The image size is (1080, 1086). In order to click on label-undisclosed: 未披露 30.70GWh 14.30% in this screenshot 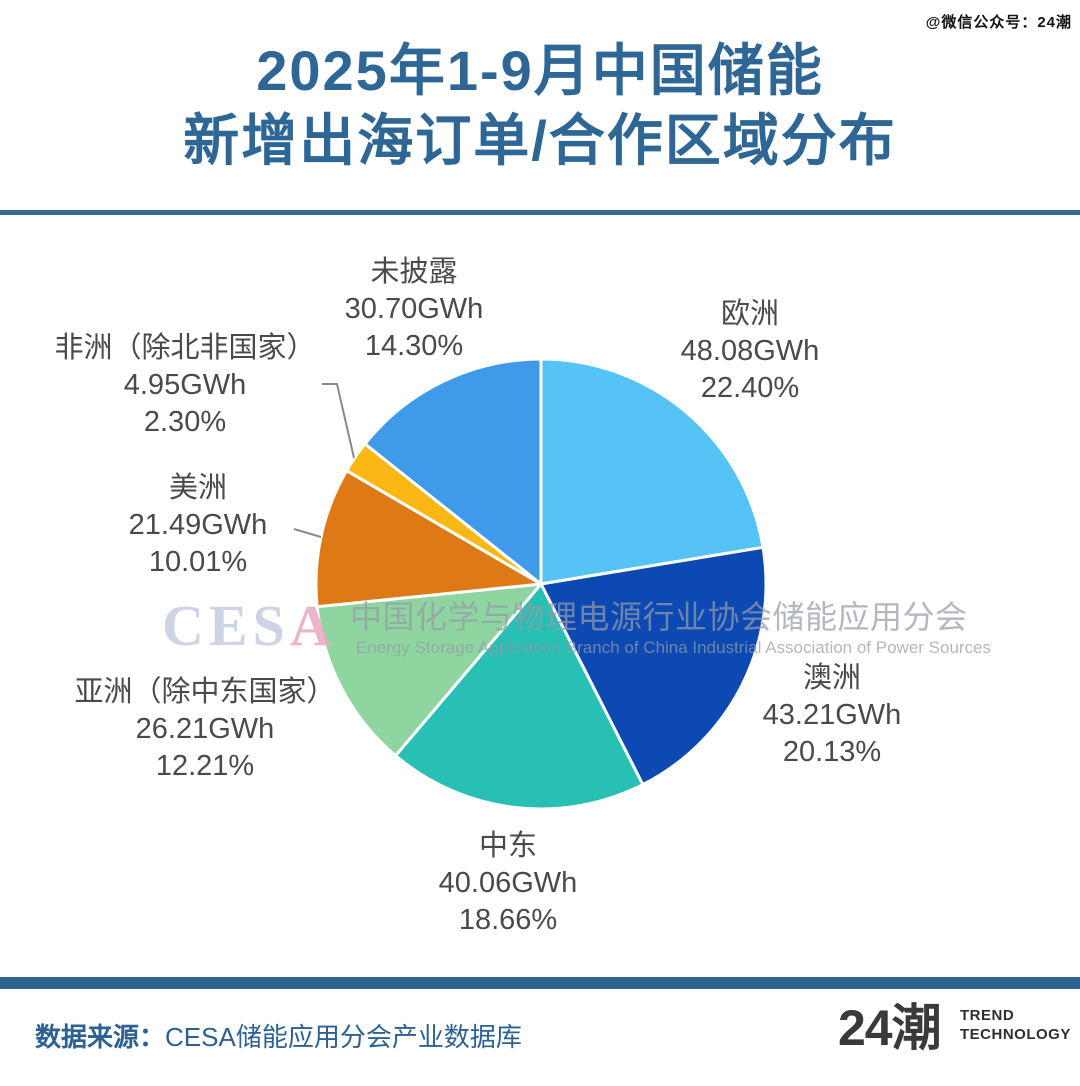, I will do `click(414, 309)`.